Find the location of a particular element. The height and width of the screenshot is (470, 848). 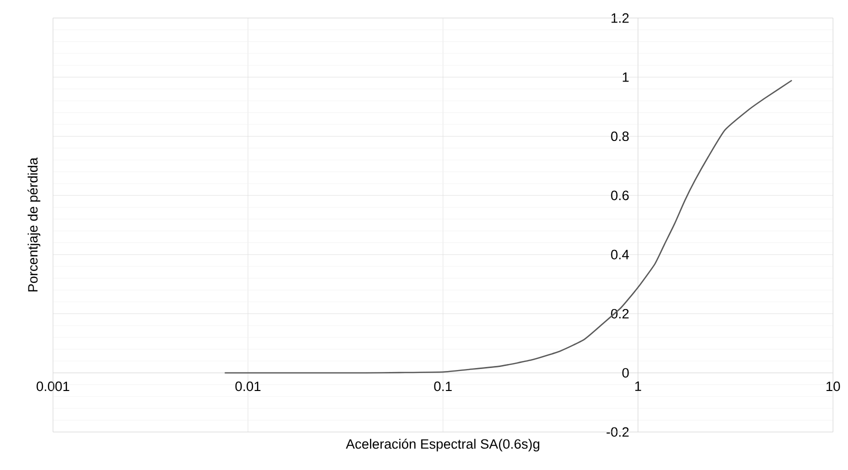

y-tick-label: 0.4 is located at coordinates (620, 255).